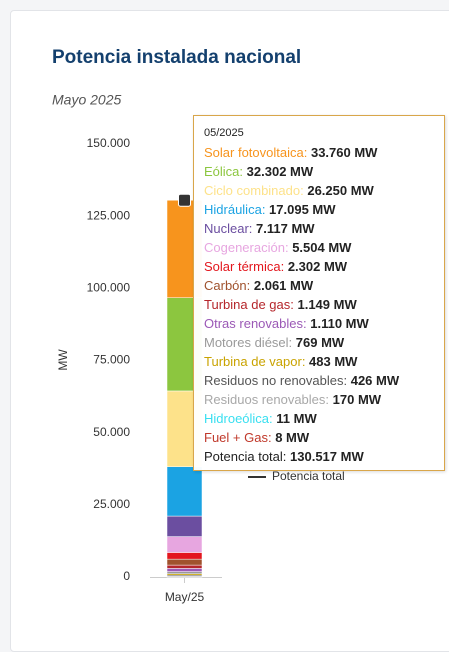 This screenshot has width=449, height=652. Describe the element at coordinates (324, 418) in the screenshot. I see `tooltip-row: Hidroeólica11 MW` at that location.